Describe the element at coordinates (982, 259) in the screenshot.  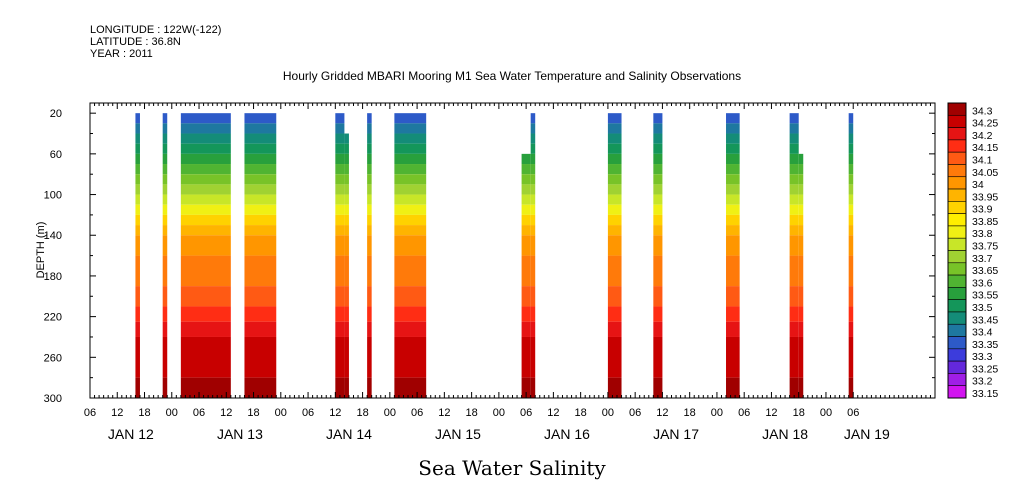
I see `colorbar-label: 33.7` at that location.